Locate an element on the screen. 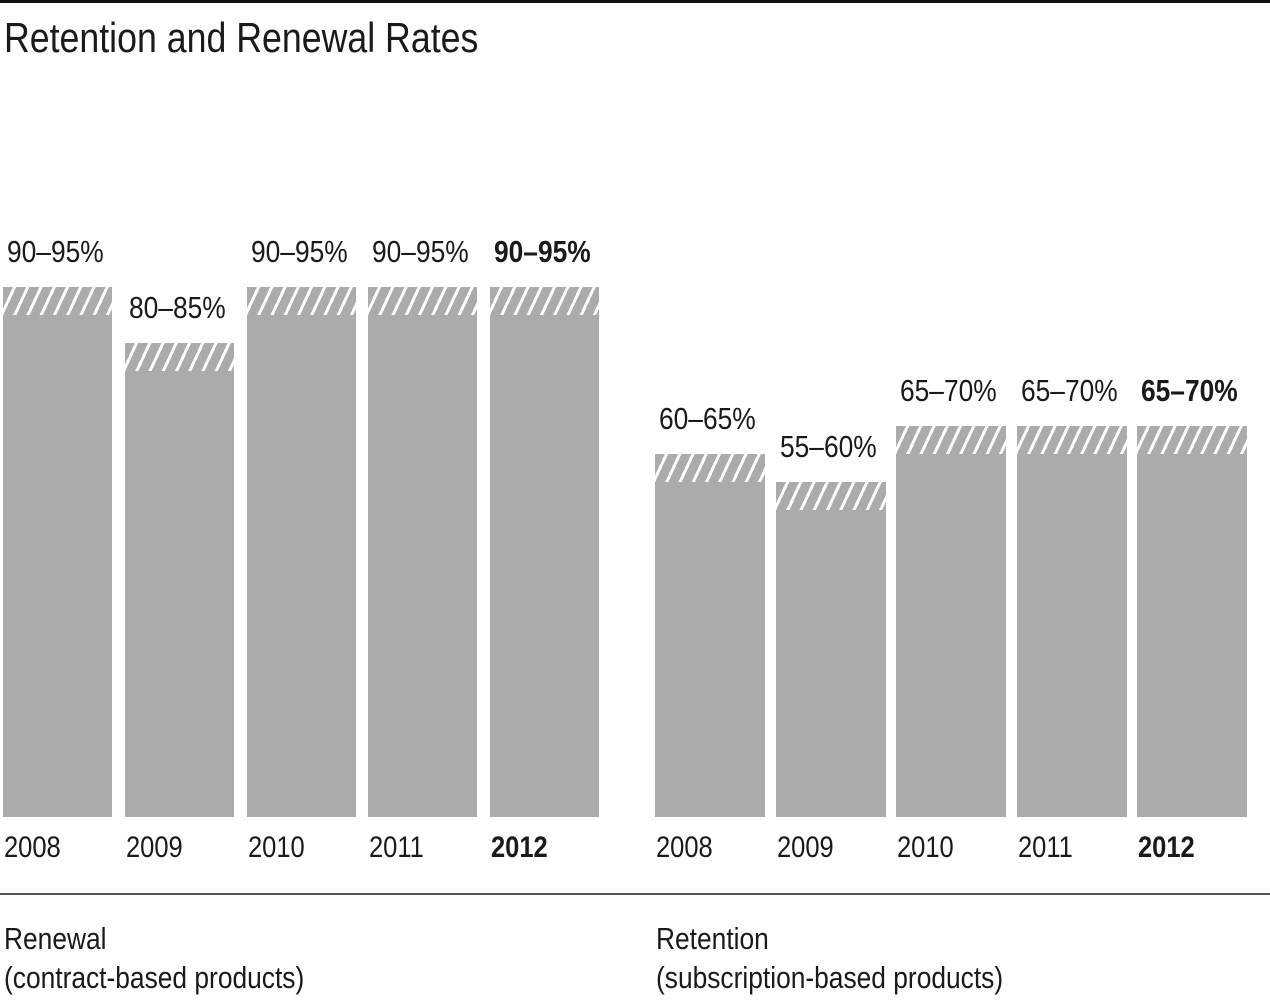 The height and width of the screenshot is (1000, 1270). bar-value-text: 80–85% is located at coordinates (177, 307).